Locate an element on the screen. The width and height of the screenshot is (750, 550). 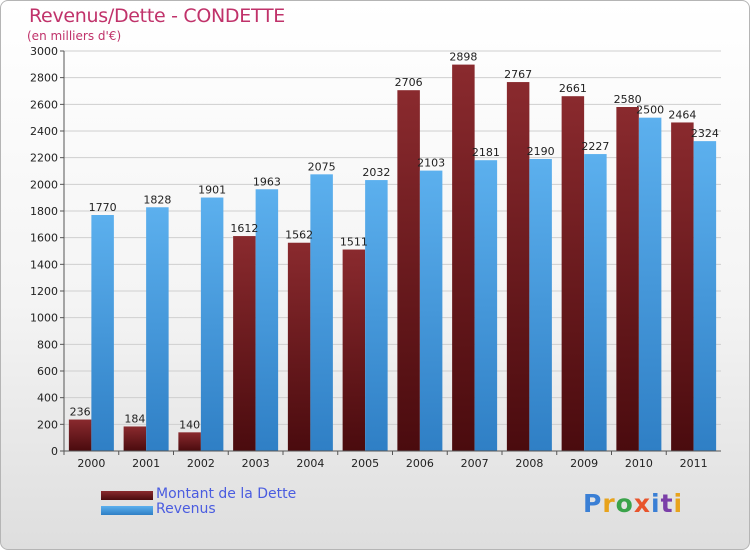
x-tick-label: 2006 is located at coordinates (420, 463).